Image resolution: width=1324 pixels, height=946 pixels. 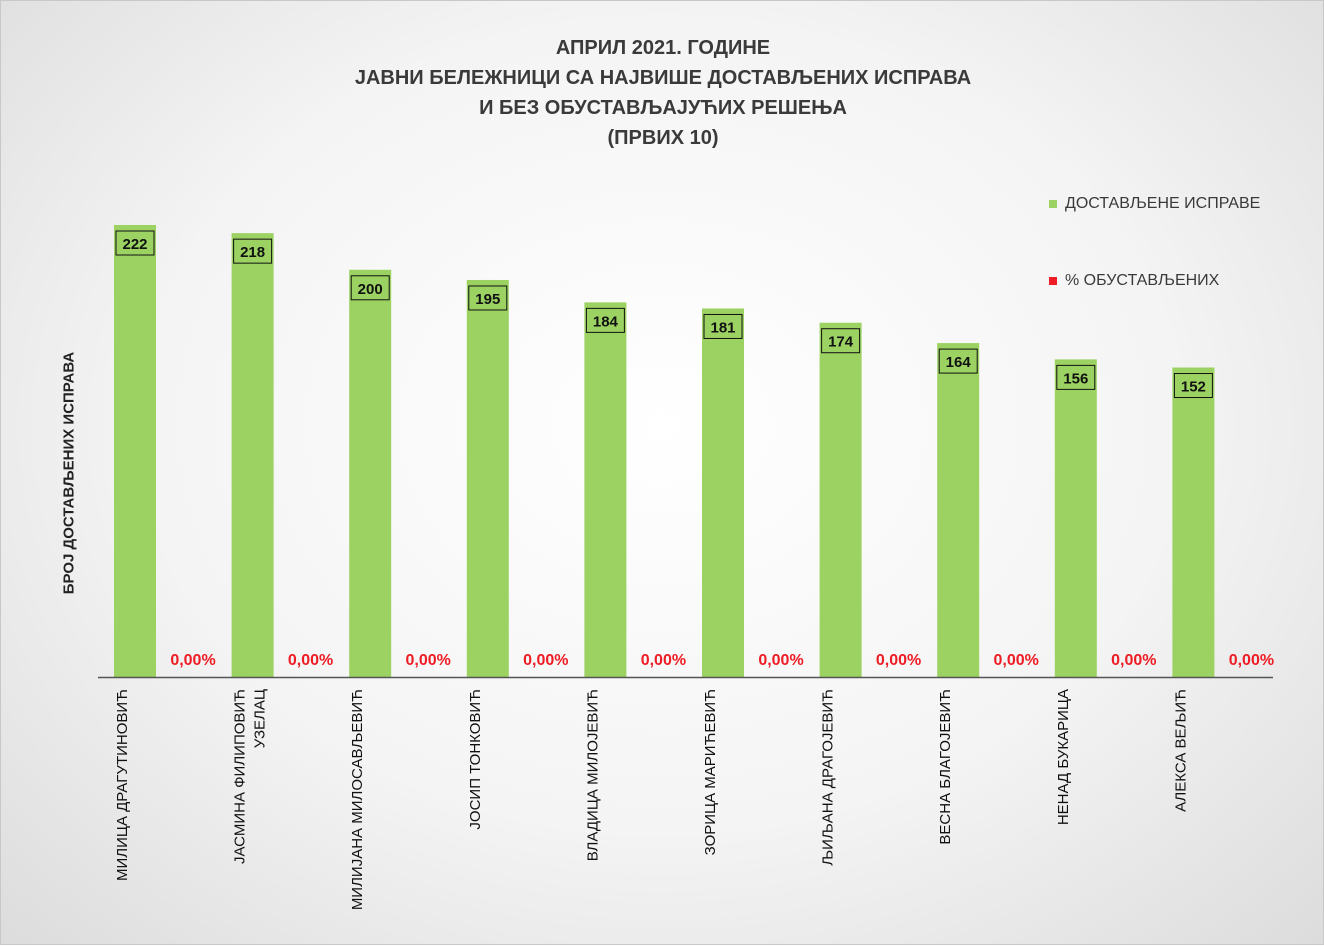 I want to click on x-tick-label: НЕНАД БУКАРИЦА, so click(x=1063, y=757).